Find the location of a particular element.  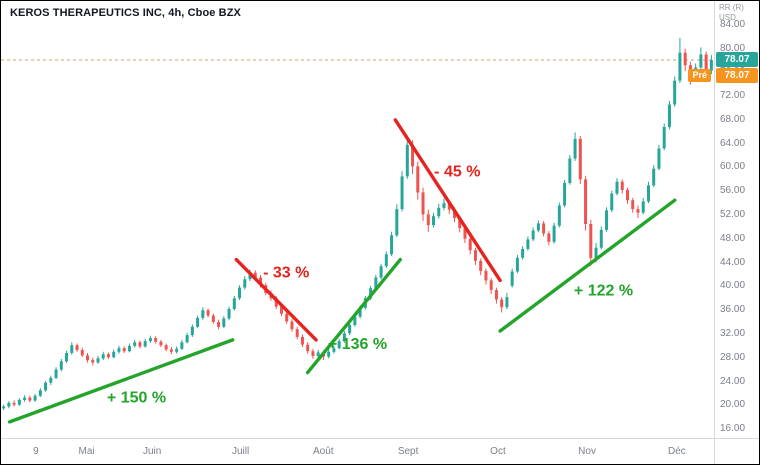

time-tick-label: Sept is located at coordinates (408, 451).